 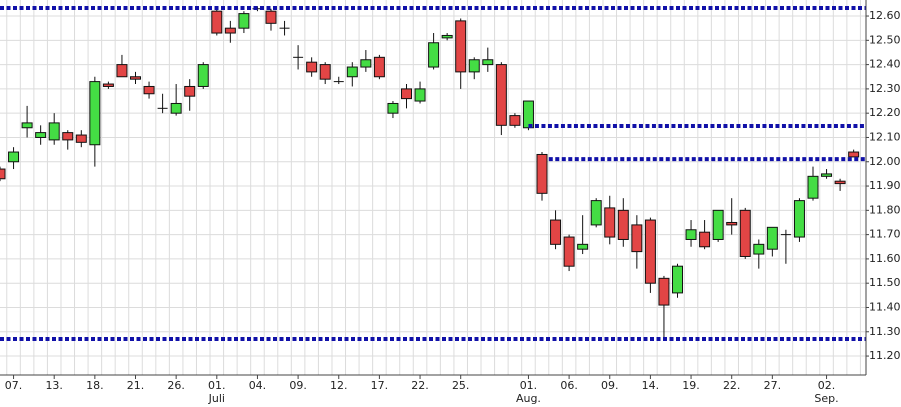 What do you see at coordinates (826, 398) in the screenshot?
I see `x-month-label: Sep.` at bounding box center [826, 398].